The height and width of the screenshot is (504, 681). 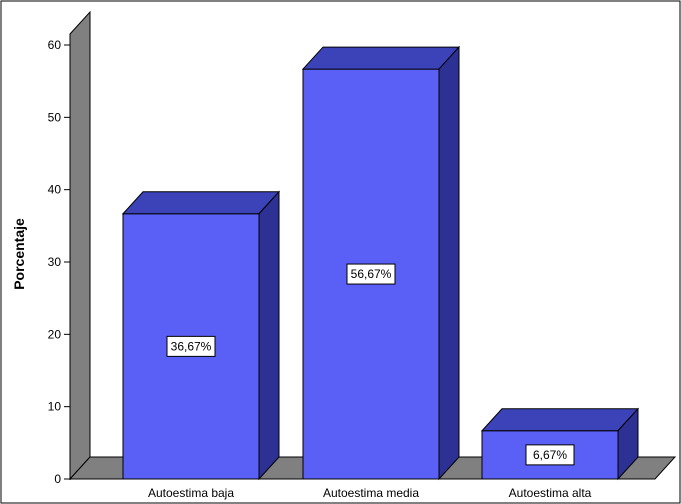 I want to click on y-axis-ticks: 0 10 20 30 40 50 60, so click(x=59, y=262).